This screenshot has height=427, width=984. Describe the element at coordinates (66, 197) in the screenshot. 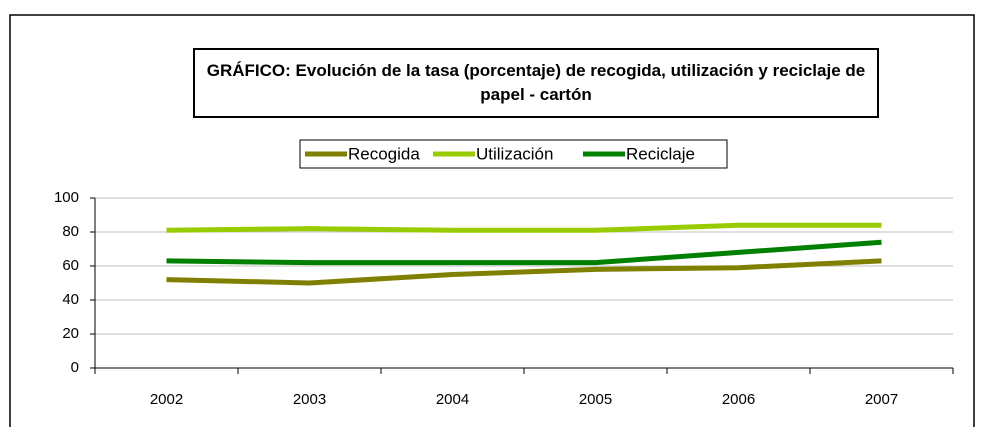

I see `y-tick-label: 100` at that location.